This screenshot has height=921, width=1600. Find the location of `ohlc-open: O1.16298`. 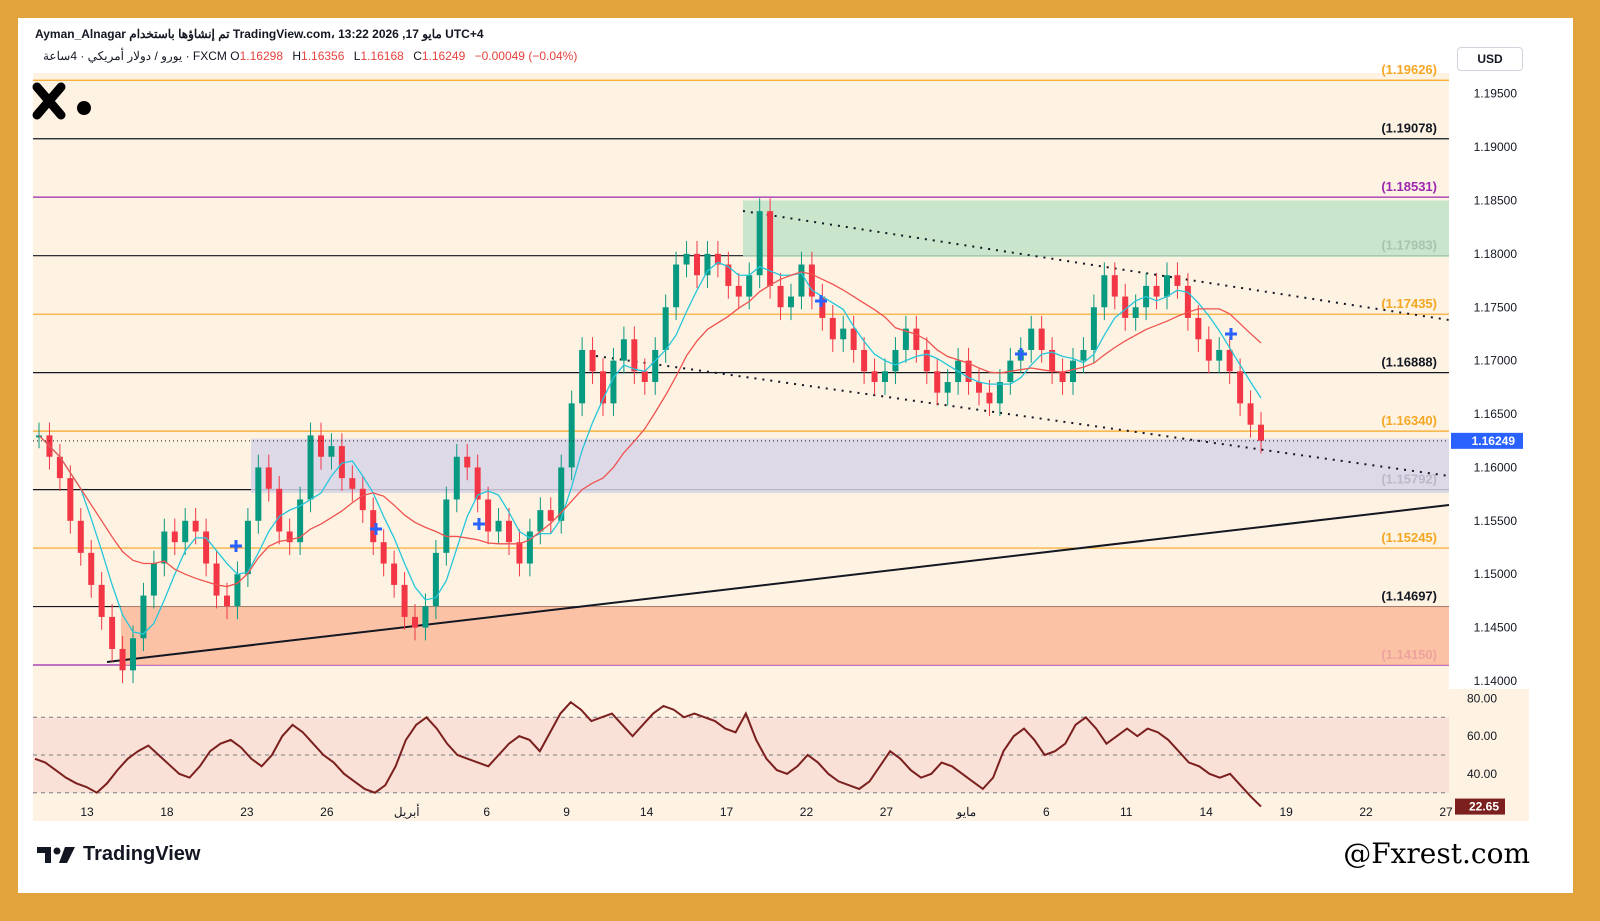

ohlc-open: O1.16298 is located at coordinates (257, 56).